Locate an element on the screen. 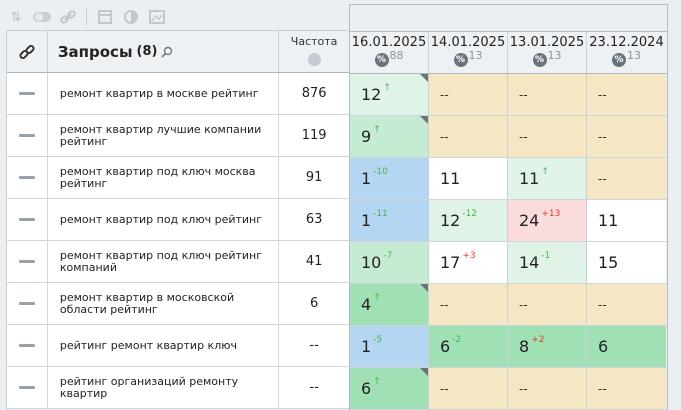 The image size is (681, 410). export-image-icon is located at coordinates (157, 17).